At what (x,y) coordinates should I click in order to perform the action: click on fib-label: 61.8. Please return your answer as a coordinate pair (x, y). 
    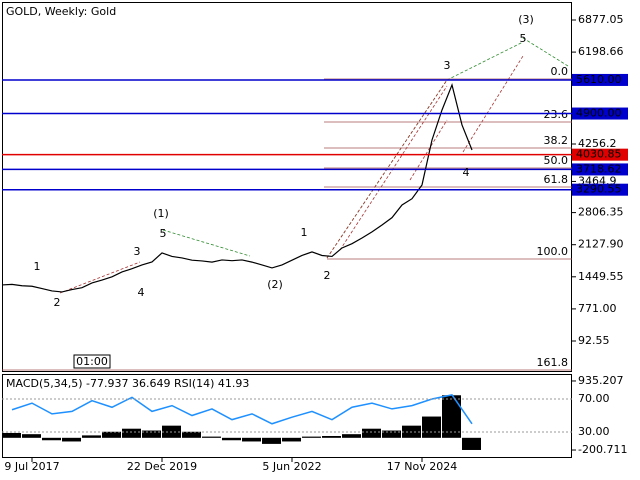
    Looking at the image, I should click on (556, 179).